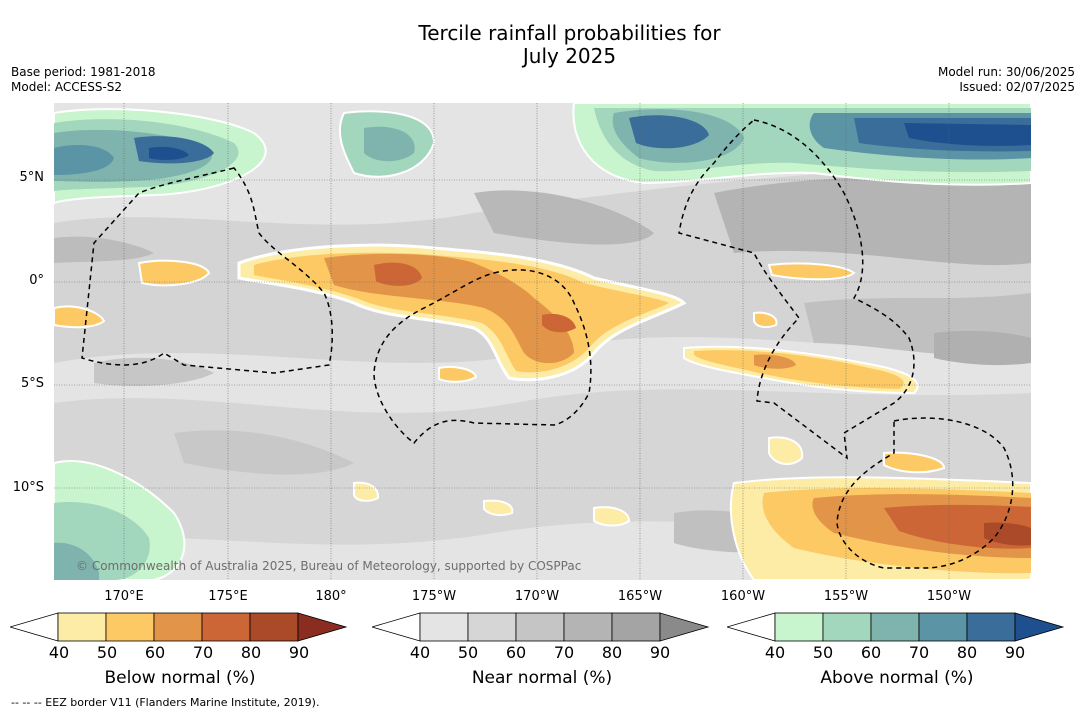 The height and width of the screenshot is (713, 1085). What do you see at coordinates (846, 596) in the screenshot?
I see `lon-label-155w: 155°W` at bounding box center [846, 596].